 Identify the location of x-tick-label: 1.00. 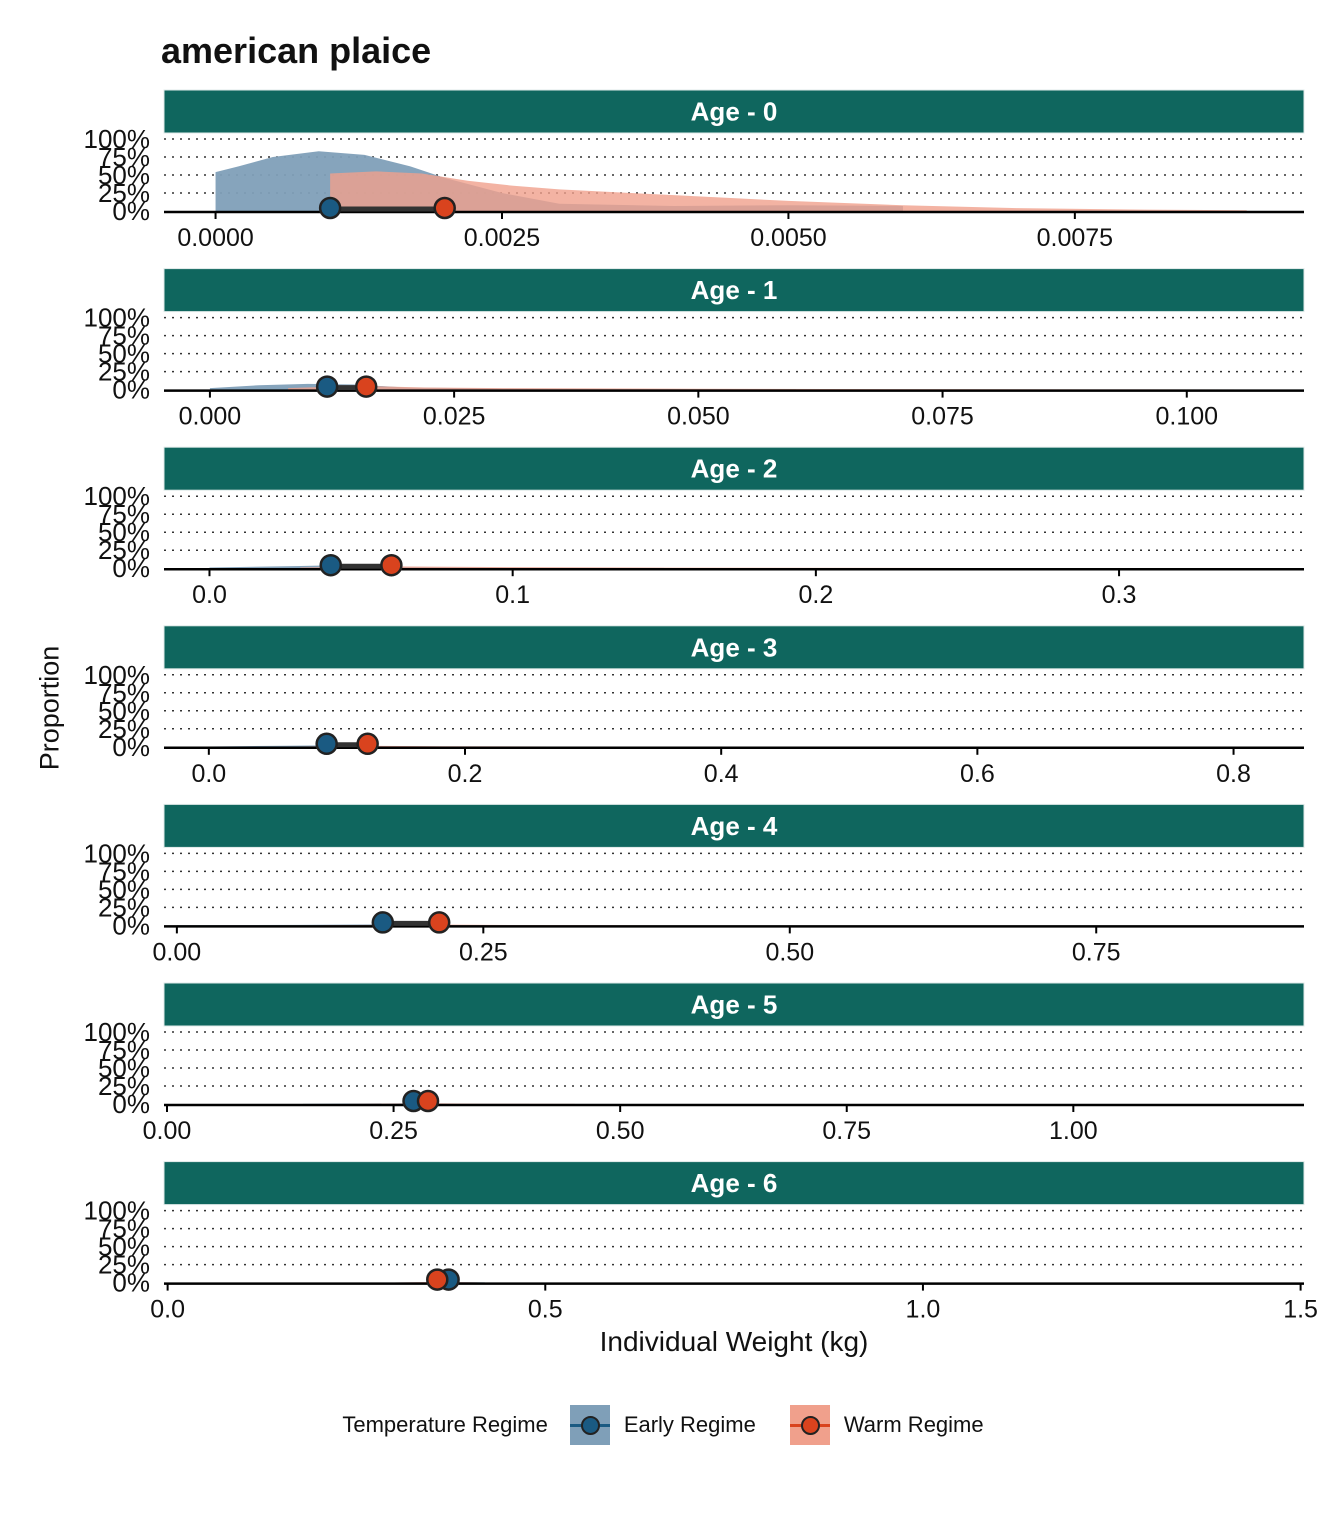
(1073, 1131).